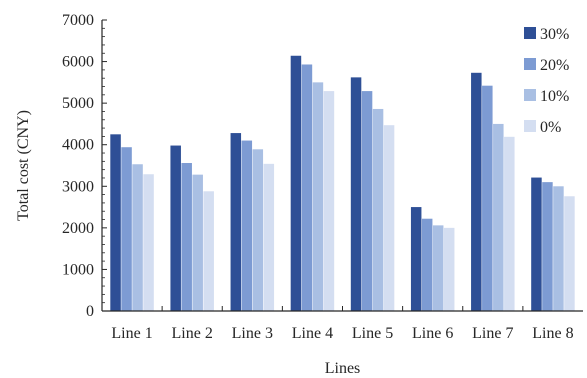 The image size is (587, 378). I want to click on x-tick-label: Line 2, so click(192, 333).